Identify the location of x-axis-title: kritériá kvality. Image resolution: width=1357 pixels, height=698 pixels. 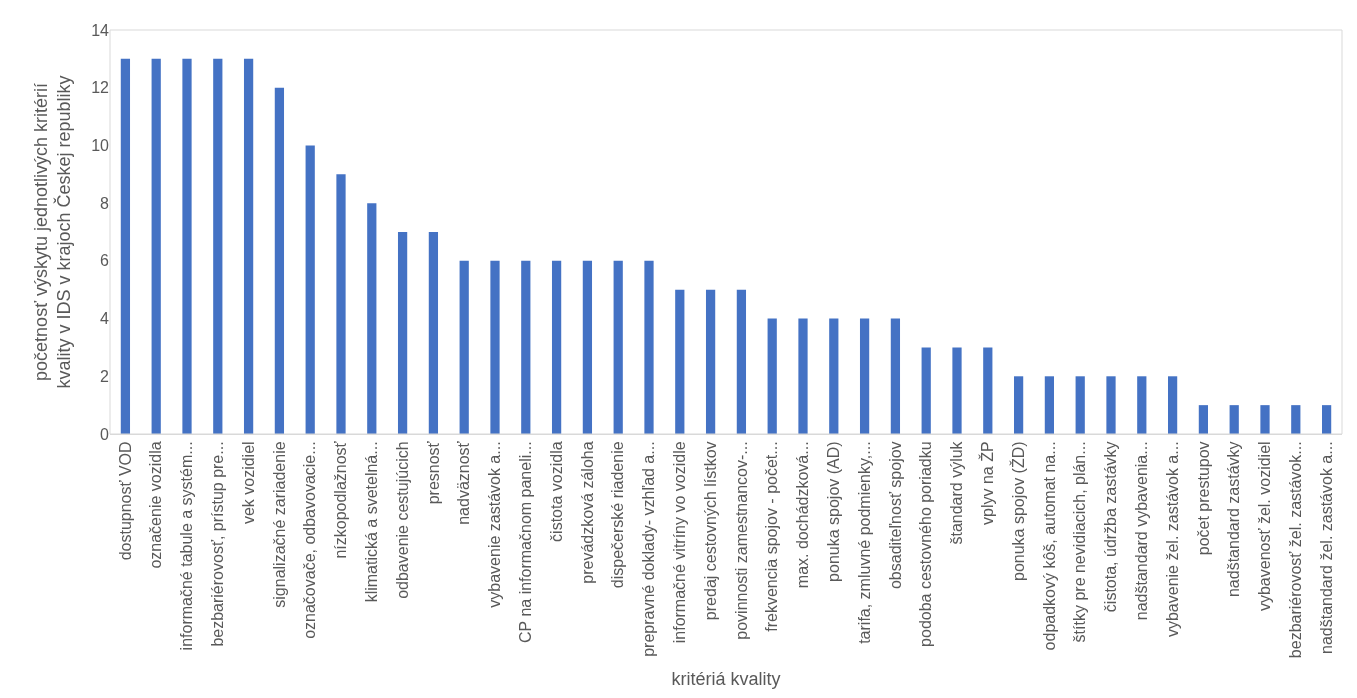
(726, 679).